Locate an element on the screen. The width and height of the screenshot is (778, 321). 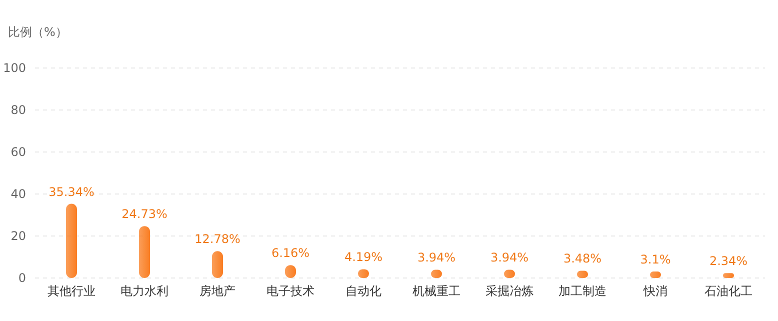
x-tick-label: 石油化工 is located at coordinates (728, 291).